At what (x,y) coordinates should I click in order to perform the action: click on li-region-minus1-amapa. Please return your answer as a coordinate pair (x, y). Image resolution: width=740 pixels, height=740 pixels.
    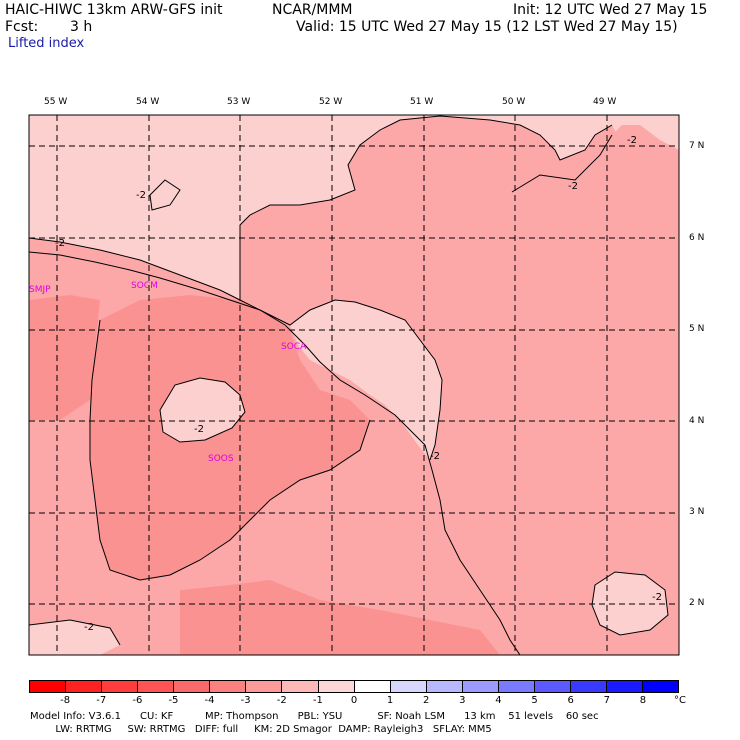
    Looking at the image, I should click on (366, 380).